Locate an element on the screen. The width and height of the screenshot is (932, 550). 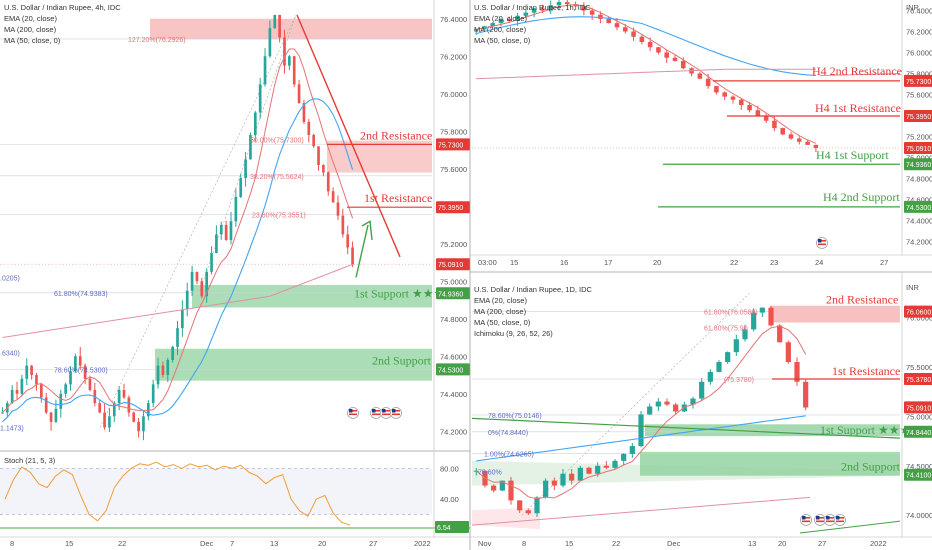
panel-1d-date-tick: 27 is located at coordinates (822, 543).